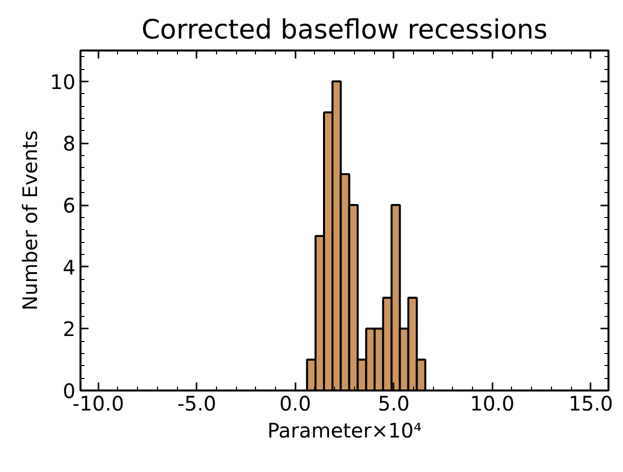  I want to click on y-tick-label: 2, so click(69, 329).